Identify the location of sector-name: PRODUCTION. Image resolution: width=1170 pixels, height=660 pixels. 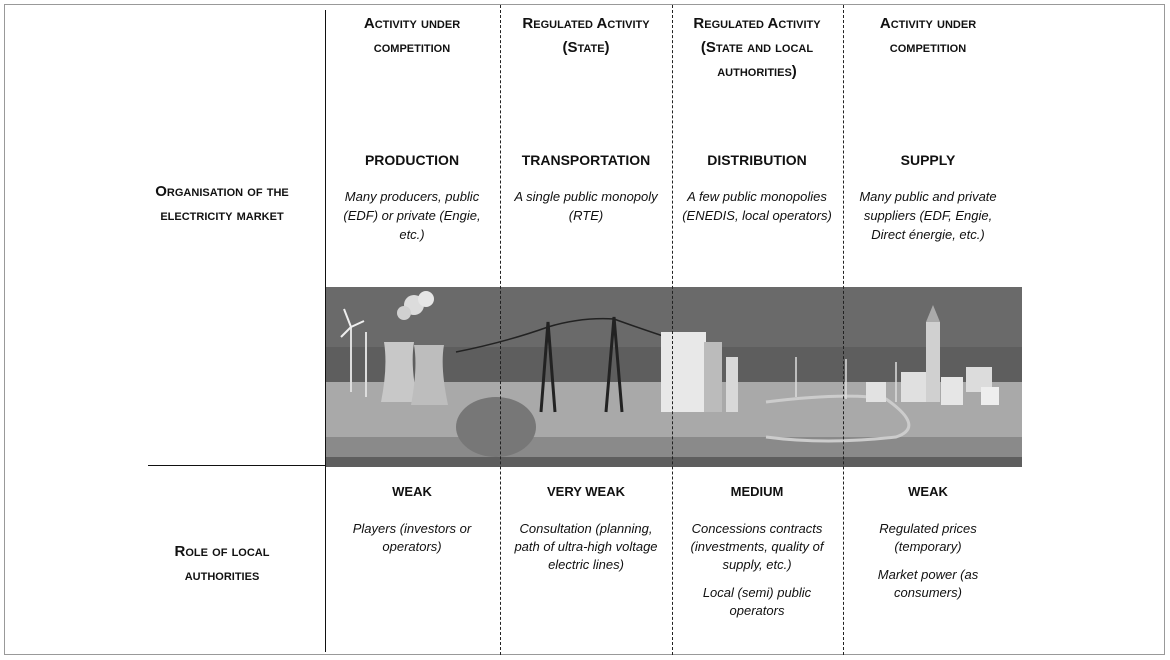
(412, 160).